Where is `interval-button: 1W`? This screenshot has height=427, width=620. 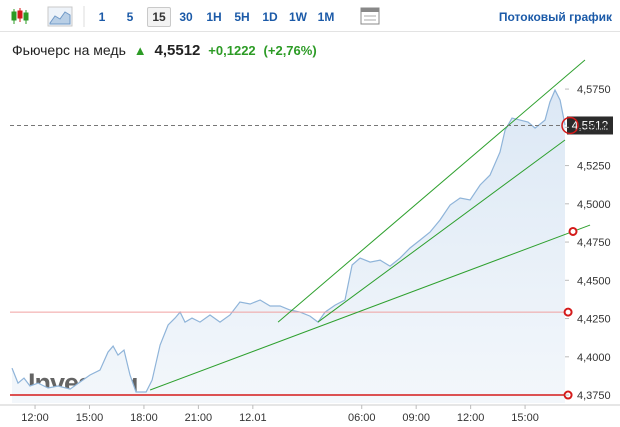
interval-button: 1W is located at coordinates (298, 17).